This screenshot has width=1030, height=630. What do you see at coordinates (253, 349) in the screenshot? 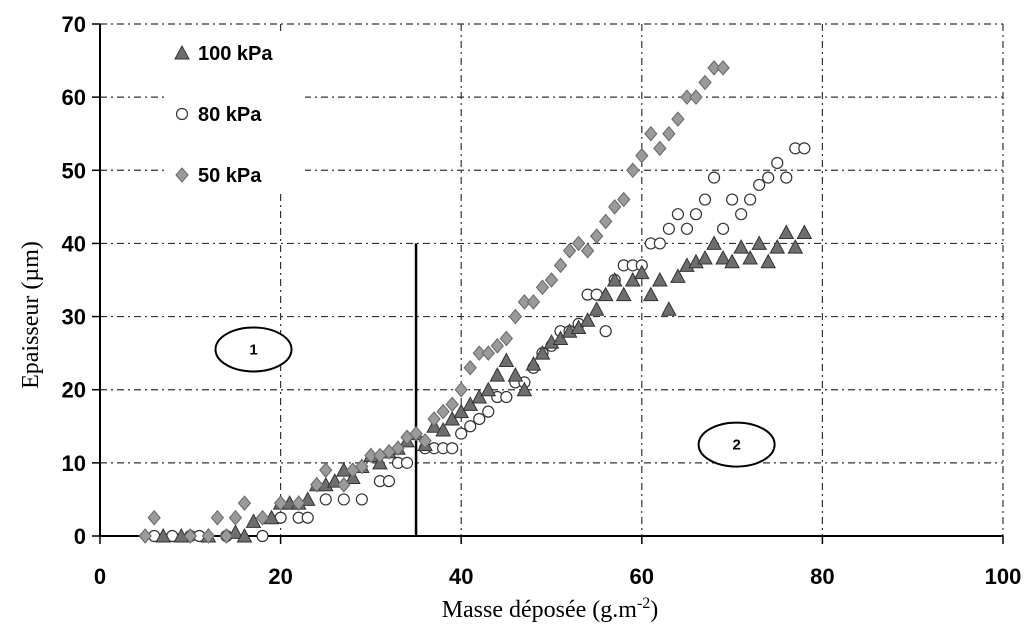
I see `region-ellipse` at bounding box center [253, 349].